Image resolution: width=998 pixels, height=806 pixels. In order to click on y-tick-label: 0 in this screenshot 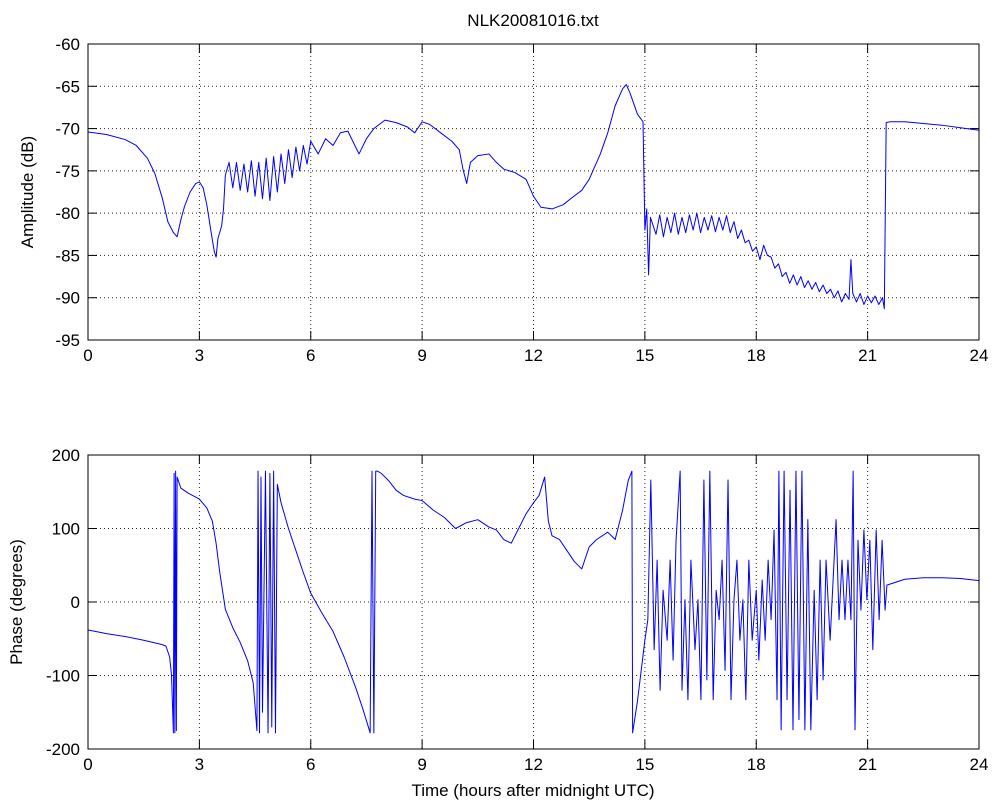, I will do `click(75, 602)`.